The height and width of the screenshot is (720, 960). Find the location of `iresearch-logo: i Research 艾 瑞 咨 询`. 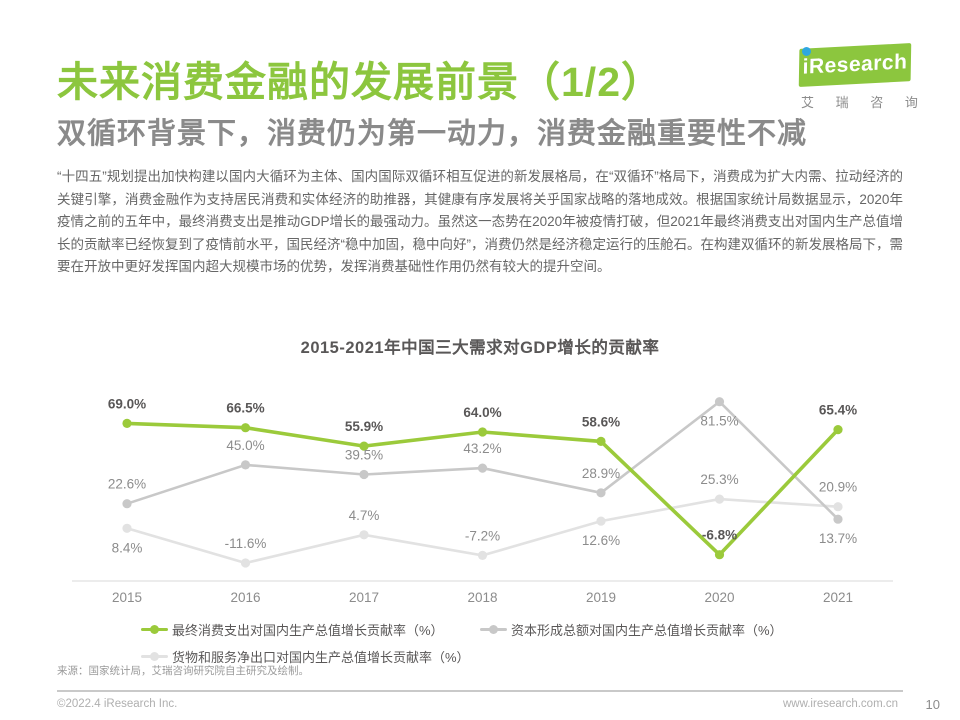

iresearch-logo: i Research 艾 瑞 咨 询 is located at coordinates (860, 78).